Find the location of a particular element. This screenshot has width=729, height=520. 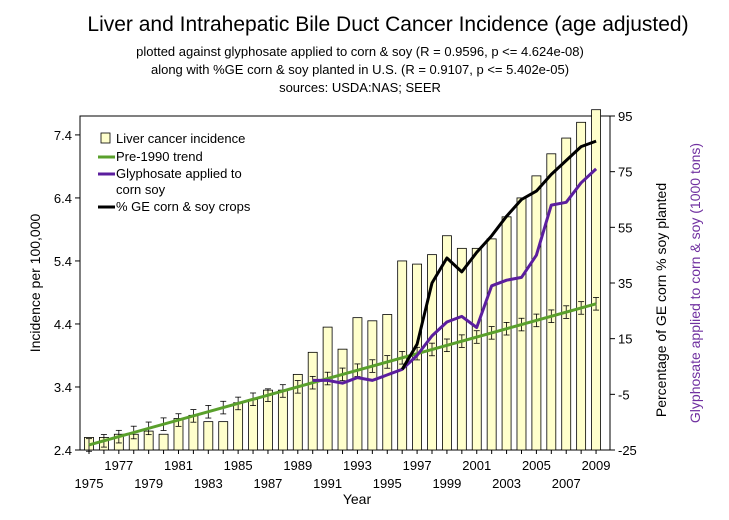

legend-label-bars: Liver cancer incidence is located at coordinates (180, 138).